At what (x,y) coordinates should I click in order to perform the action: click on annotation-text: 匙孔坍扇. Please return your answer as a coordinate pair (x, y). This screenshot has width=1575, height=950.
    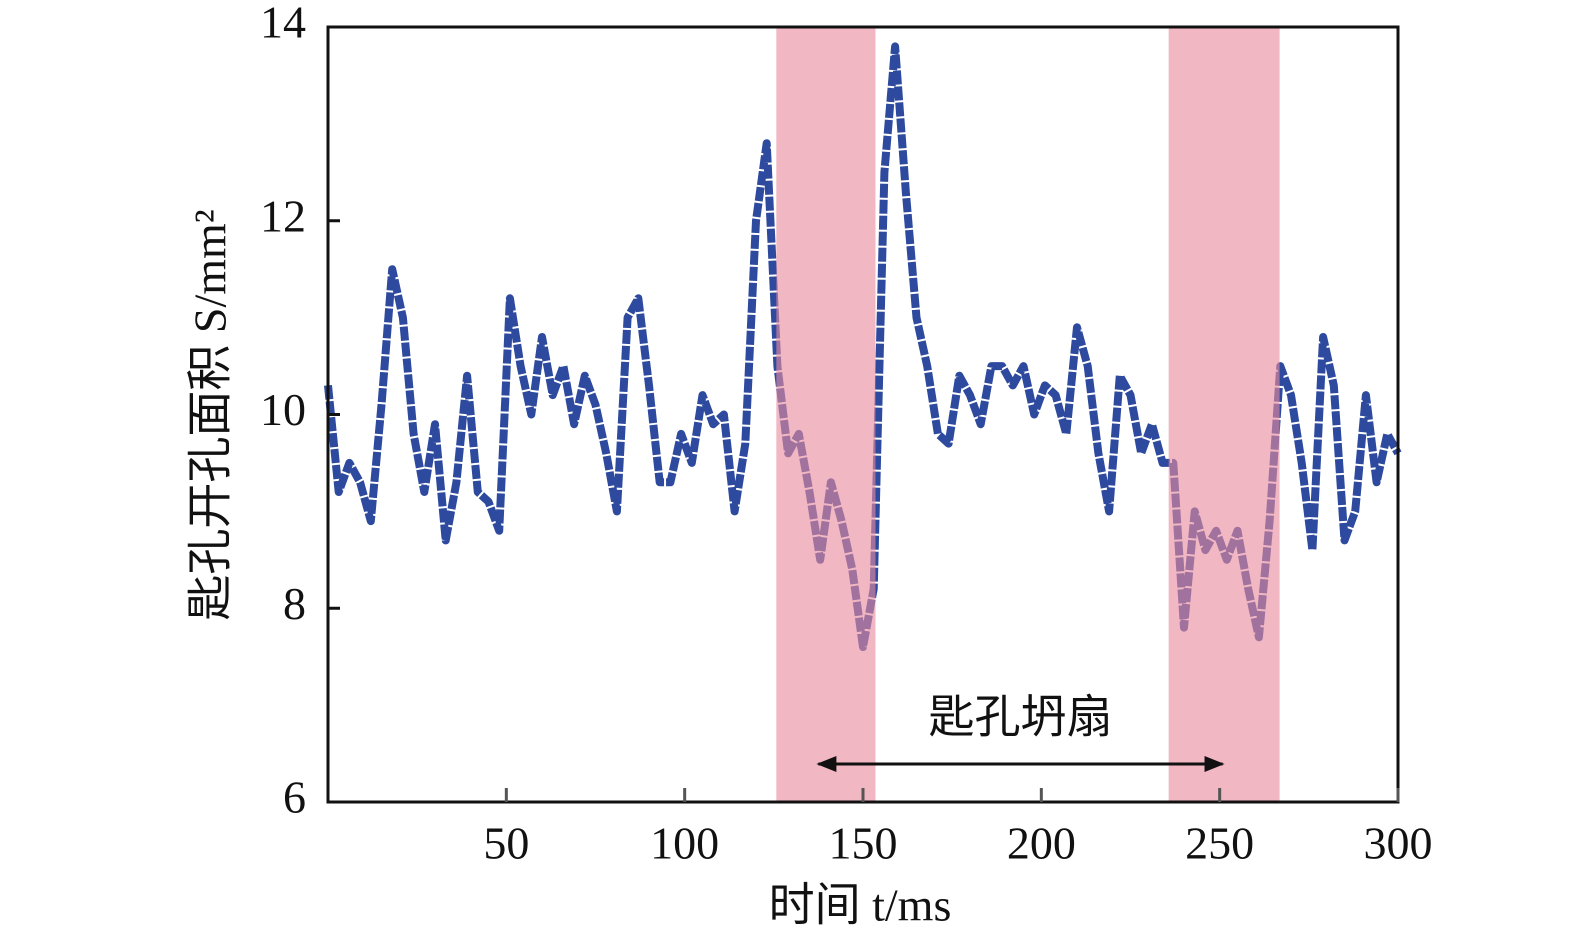
    Looking at the image, I should click on (1020, 717).